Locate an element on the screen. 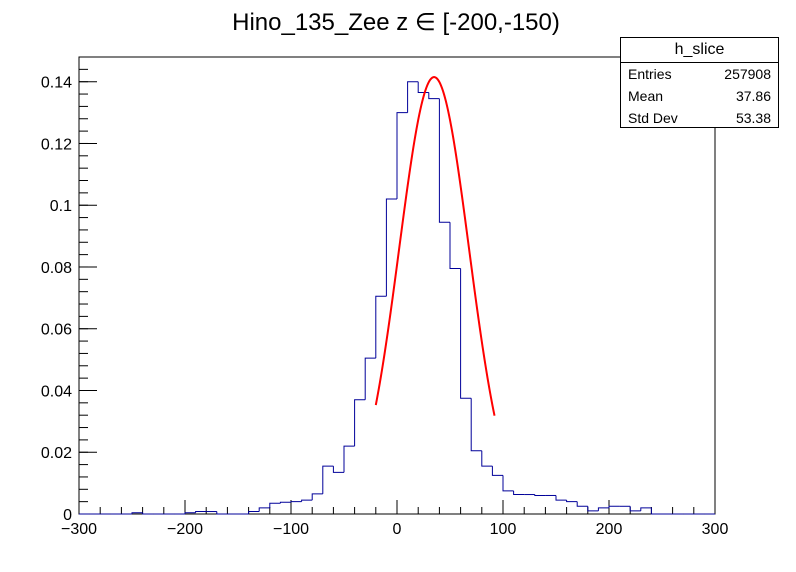 The height and width of the screenshot is (572, 796). x-tick-label: −300 is located at coordinates (79, 529).